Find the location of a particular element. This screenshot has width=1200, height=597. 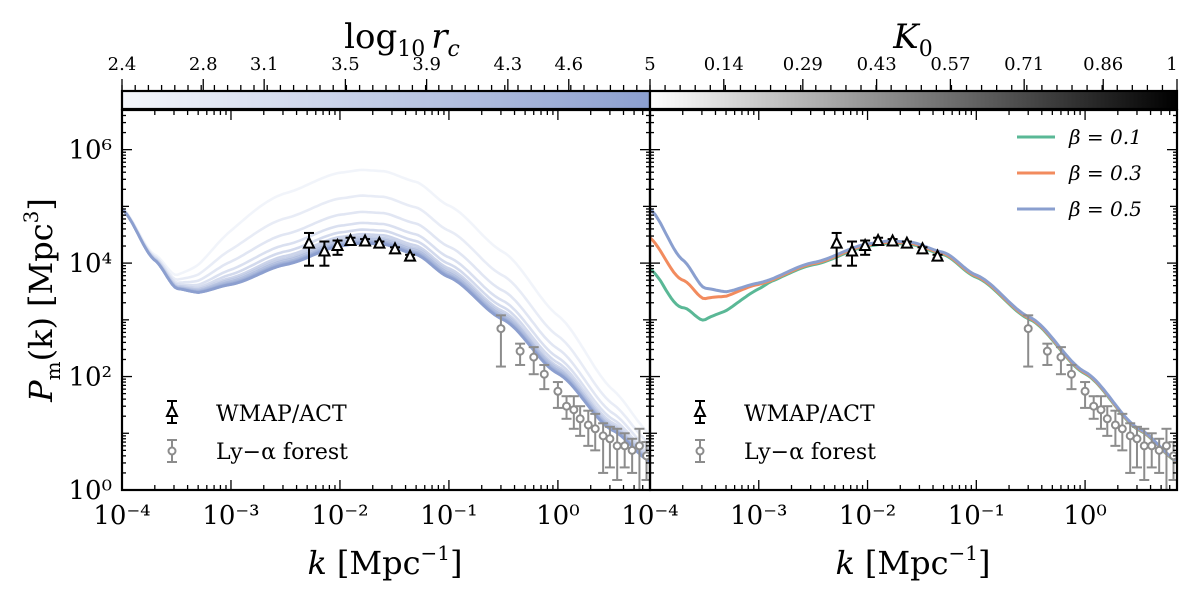

x-axis-label-left: k [Mpc−1] is located at coordinates (384, 561).